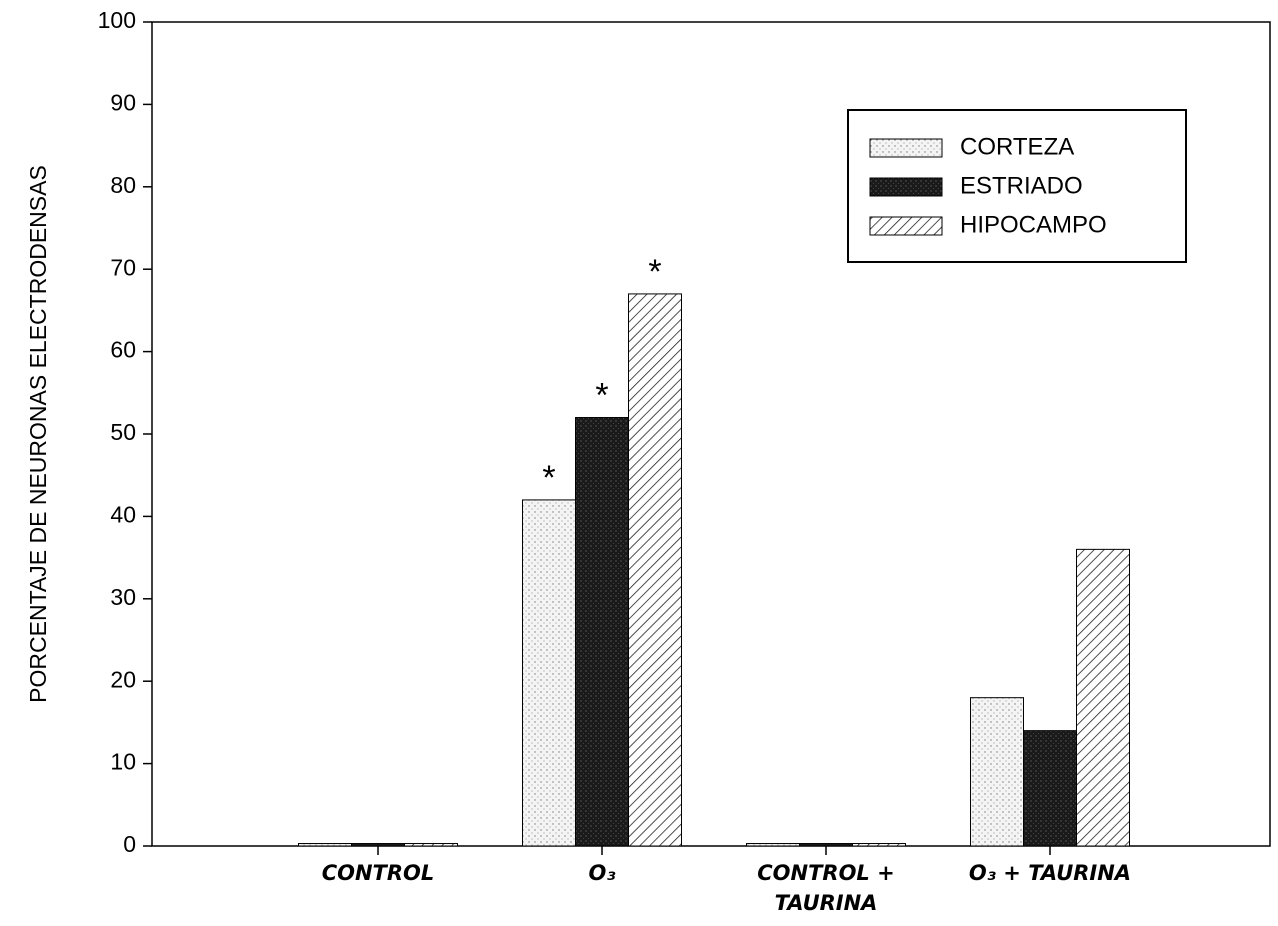 The image size is (1278, 926). I want to click on y-tick-label: 0, so click(129, 844).